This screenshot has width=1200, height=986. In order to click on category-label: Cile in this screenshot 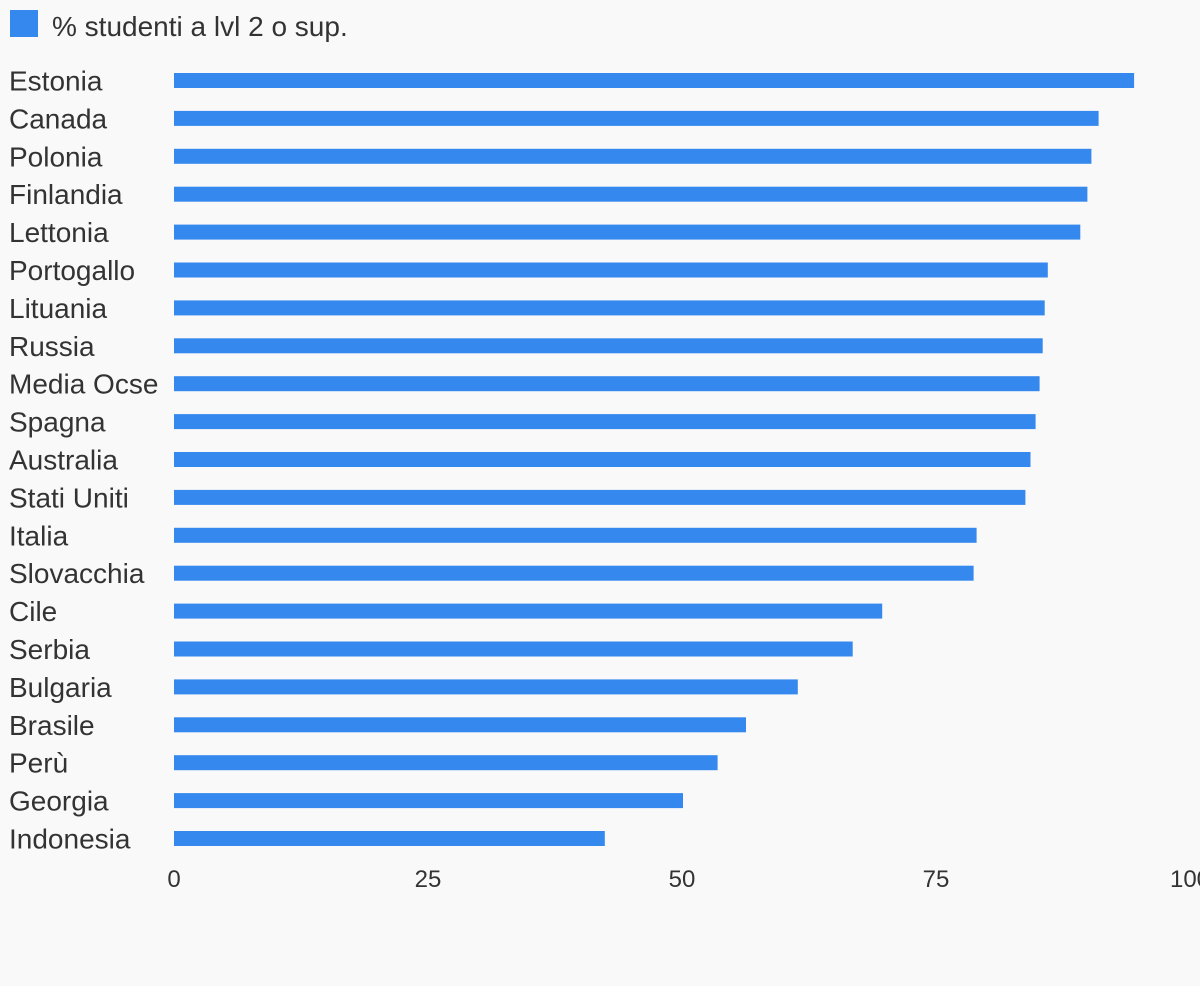, I will do `click(33, 611)`.